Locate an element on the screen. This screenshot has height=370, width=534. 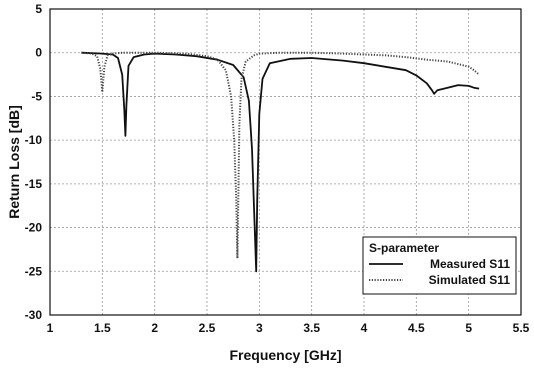
y-axis-label: Return Loss [dB] is located at coordinates (14, 162).